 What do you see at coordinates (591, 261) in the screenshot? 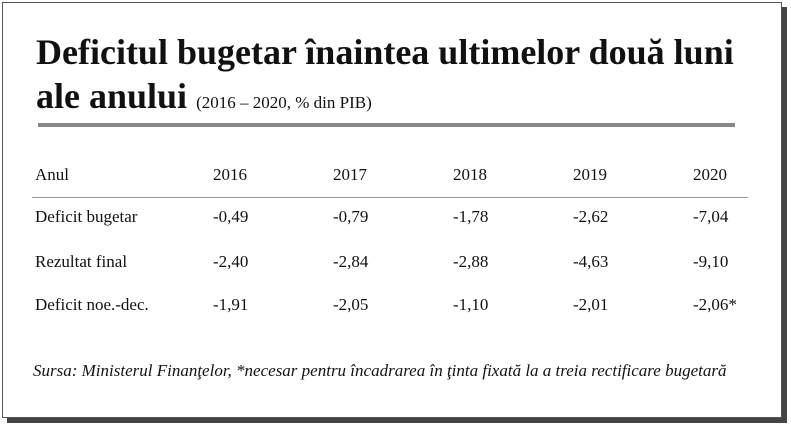
I see `table-cell: -4,63` at bounding box center [591, 261].